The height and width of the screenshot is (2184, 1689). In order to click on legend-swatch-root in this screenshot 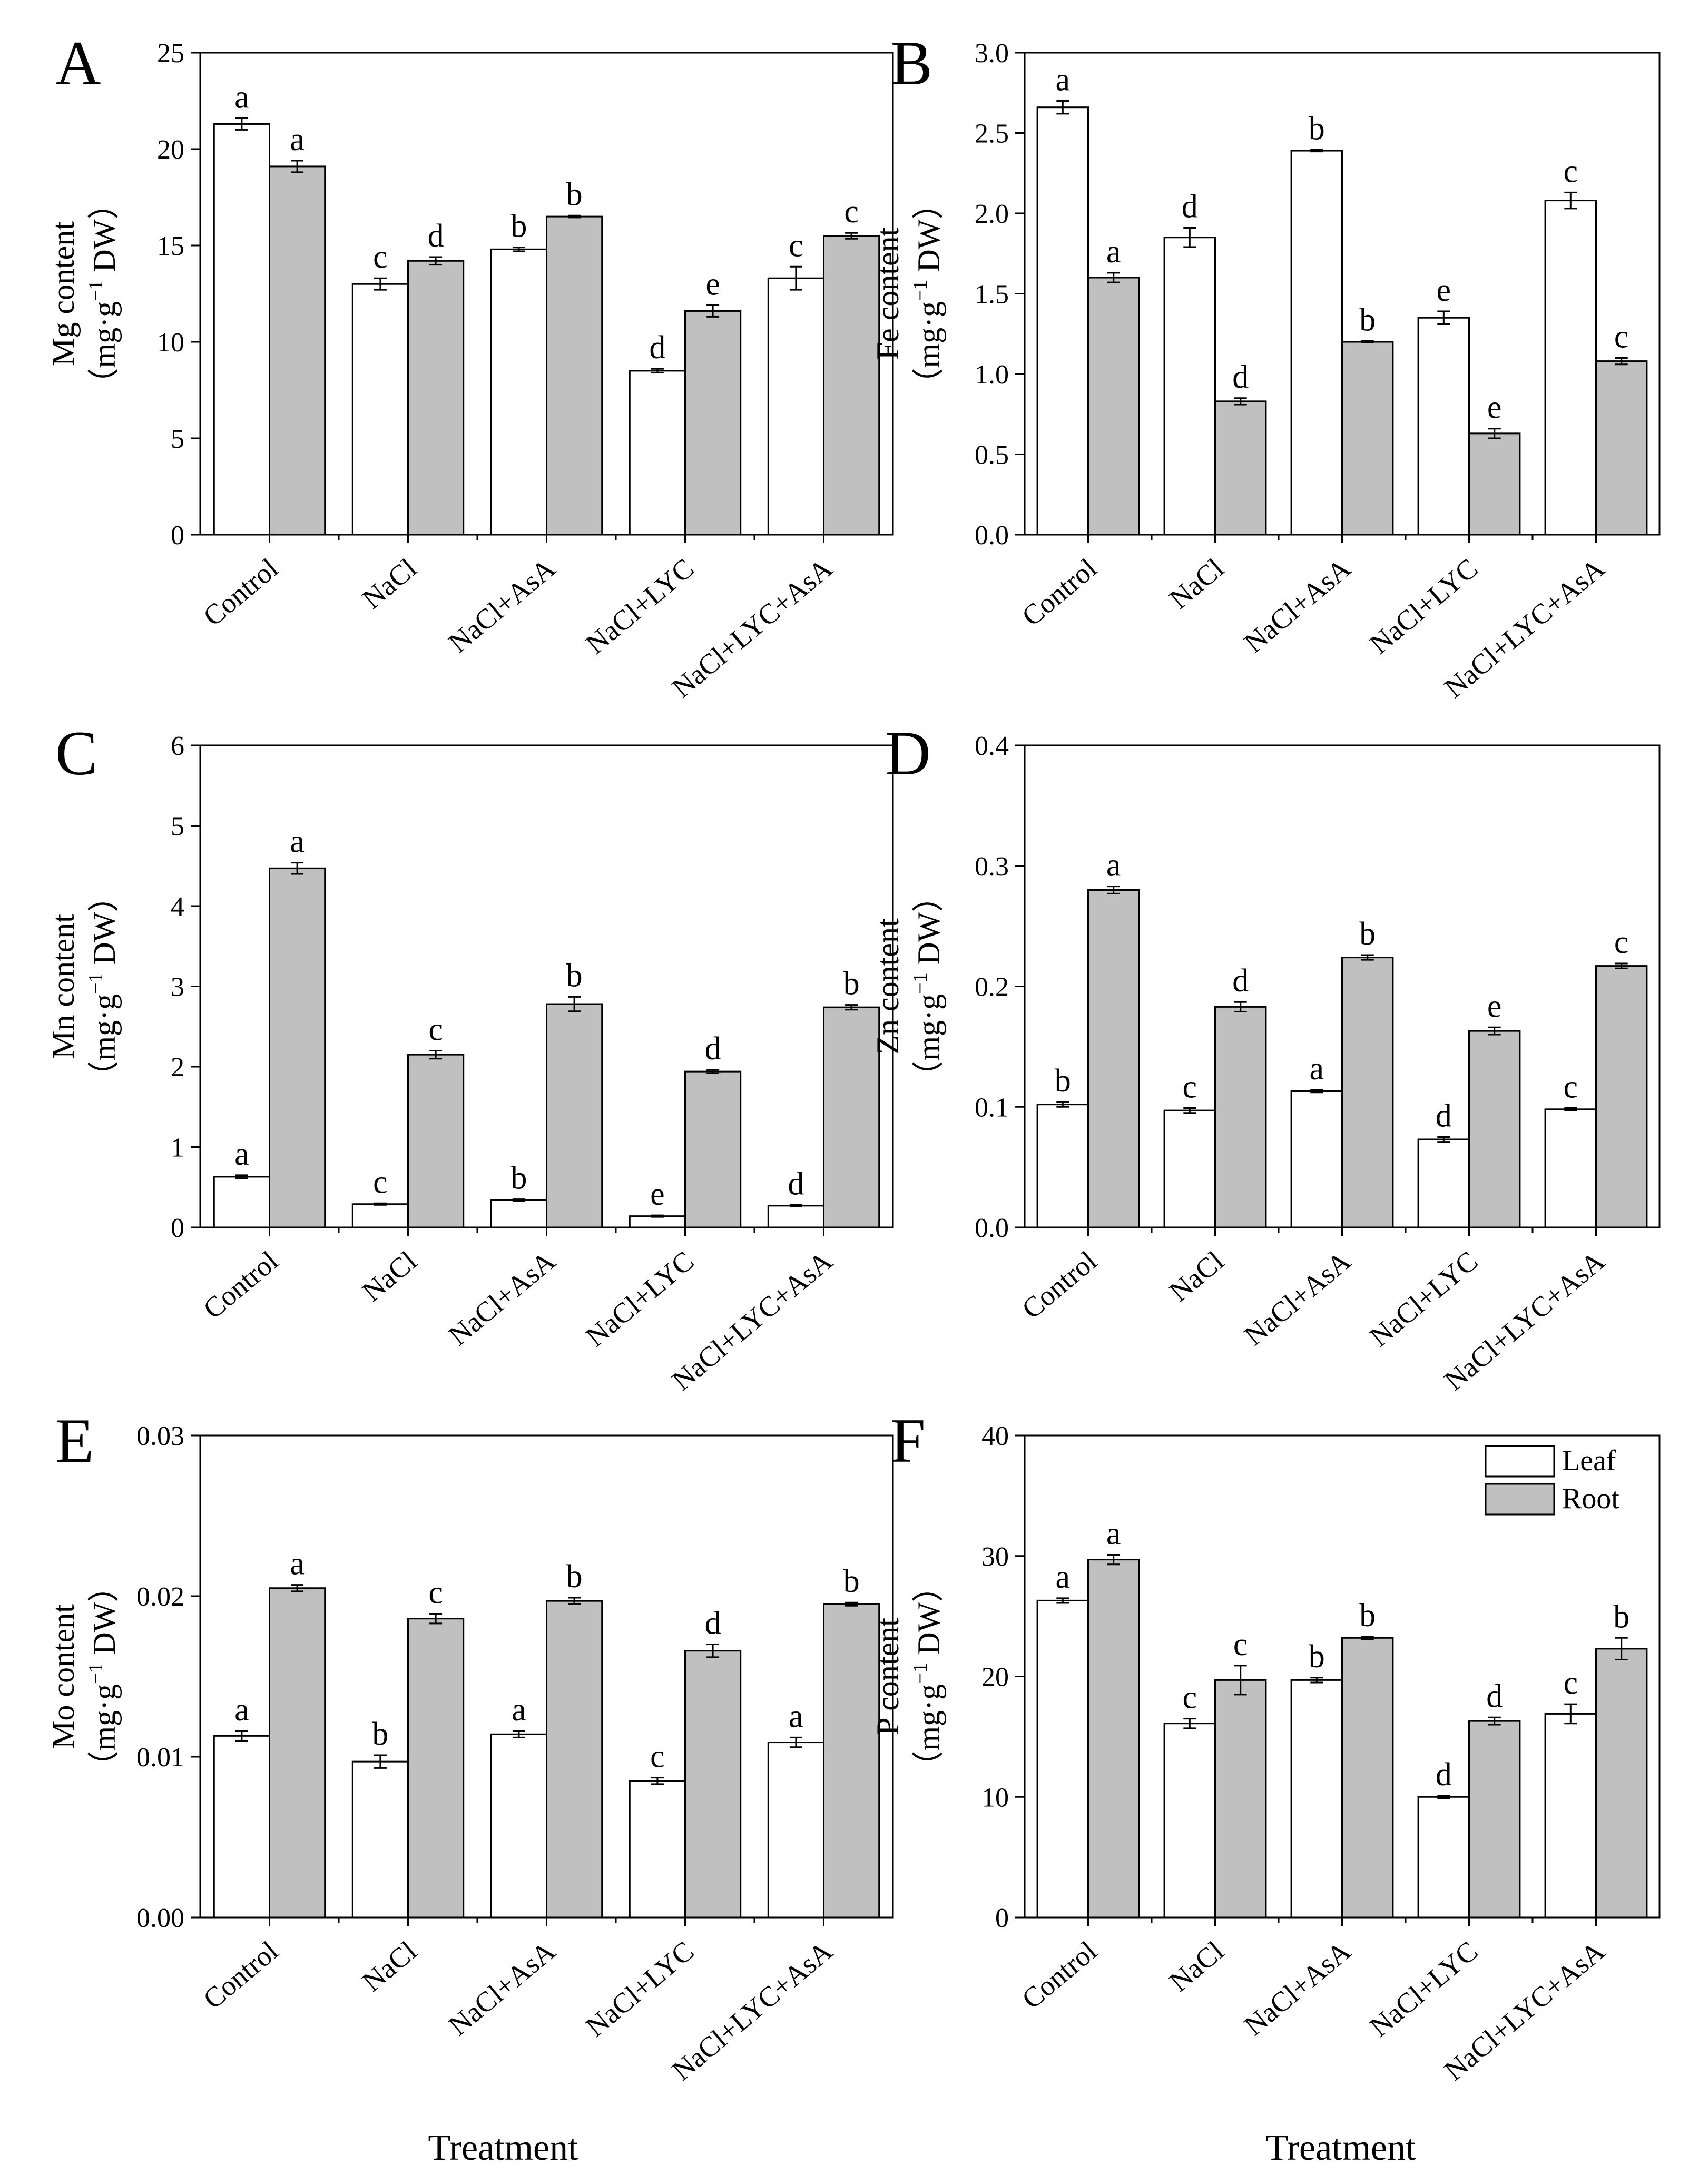, I will do `click(1520, 1499)`.